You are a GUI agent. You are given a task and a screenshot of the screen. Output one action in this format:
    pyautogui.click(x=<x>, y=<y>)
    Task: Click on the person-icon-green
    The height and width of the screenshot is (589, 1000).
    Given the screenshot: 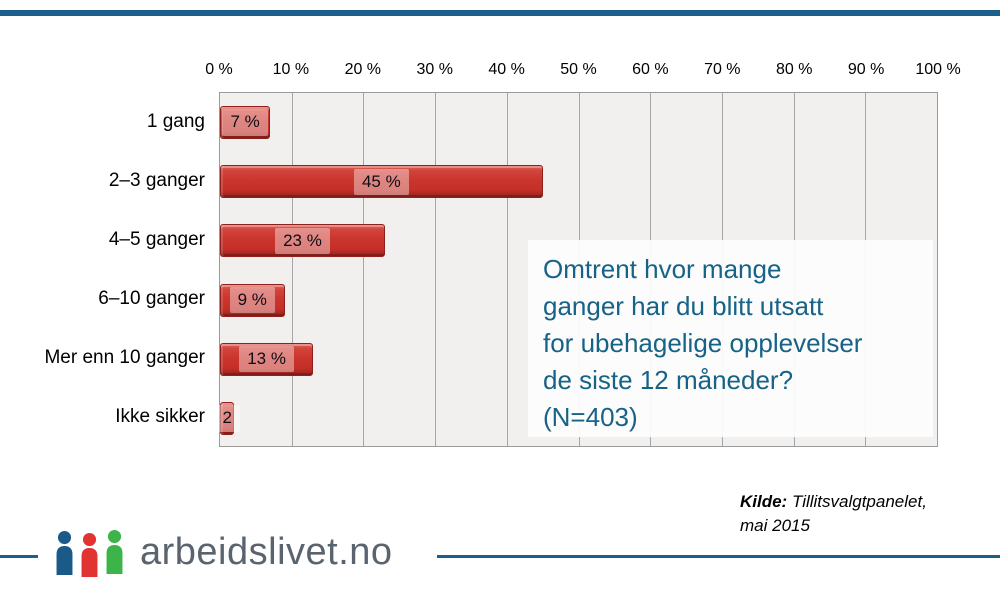 What is the action you would take?
    pyautogui.click(x=114, y=551)
    